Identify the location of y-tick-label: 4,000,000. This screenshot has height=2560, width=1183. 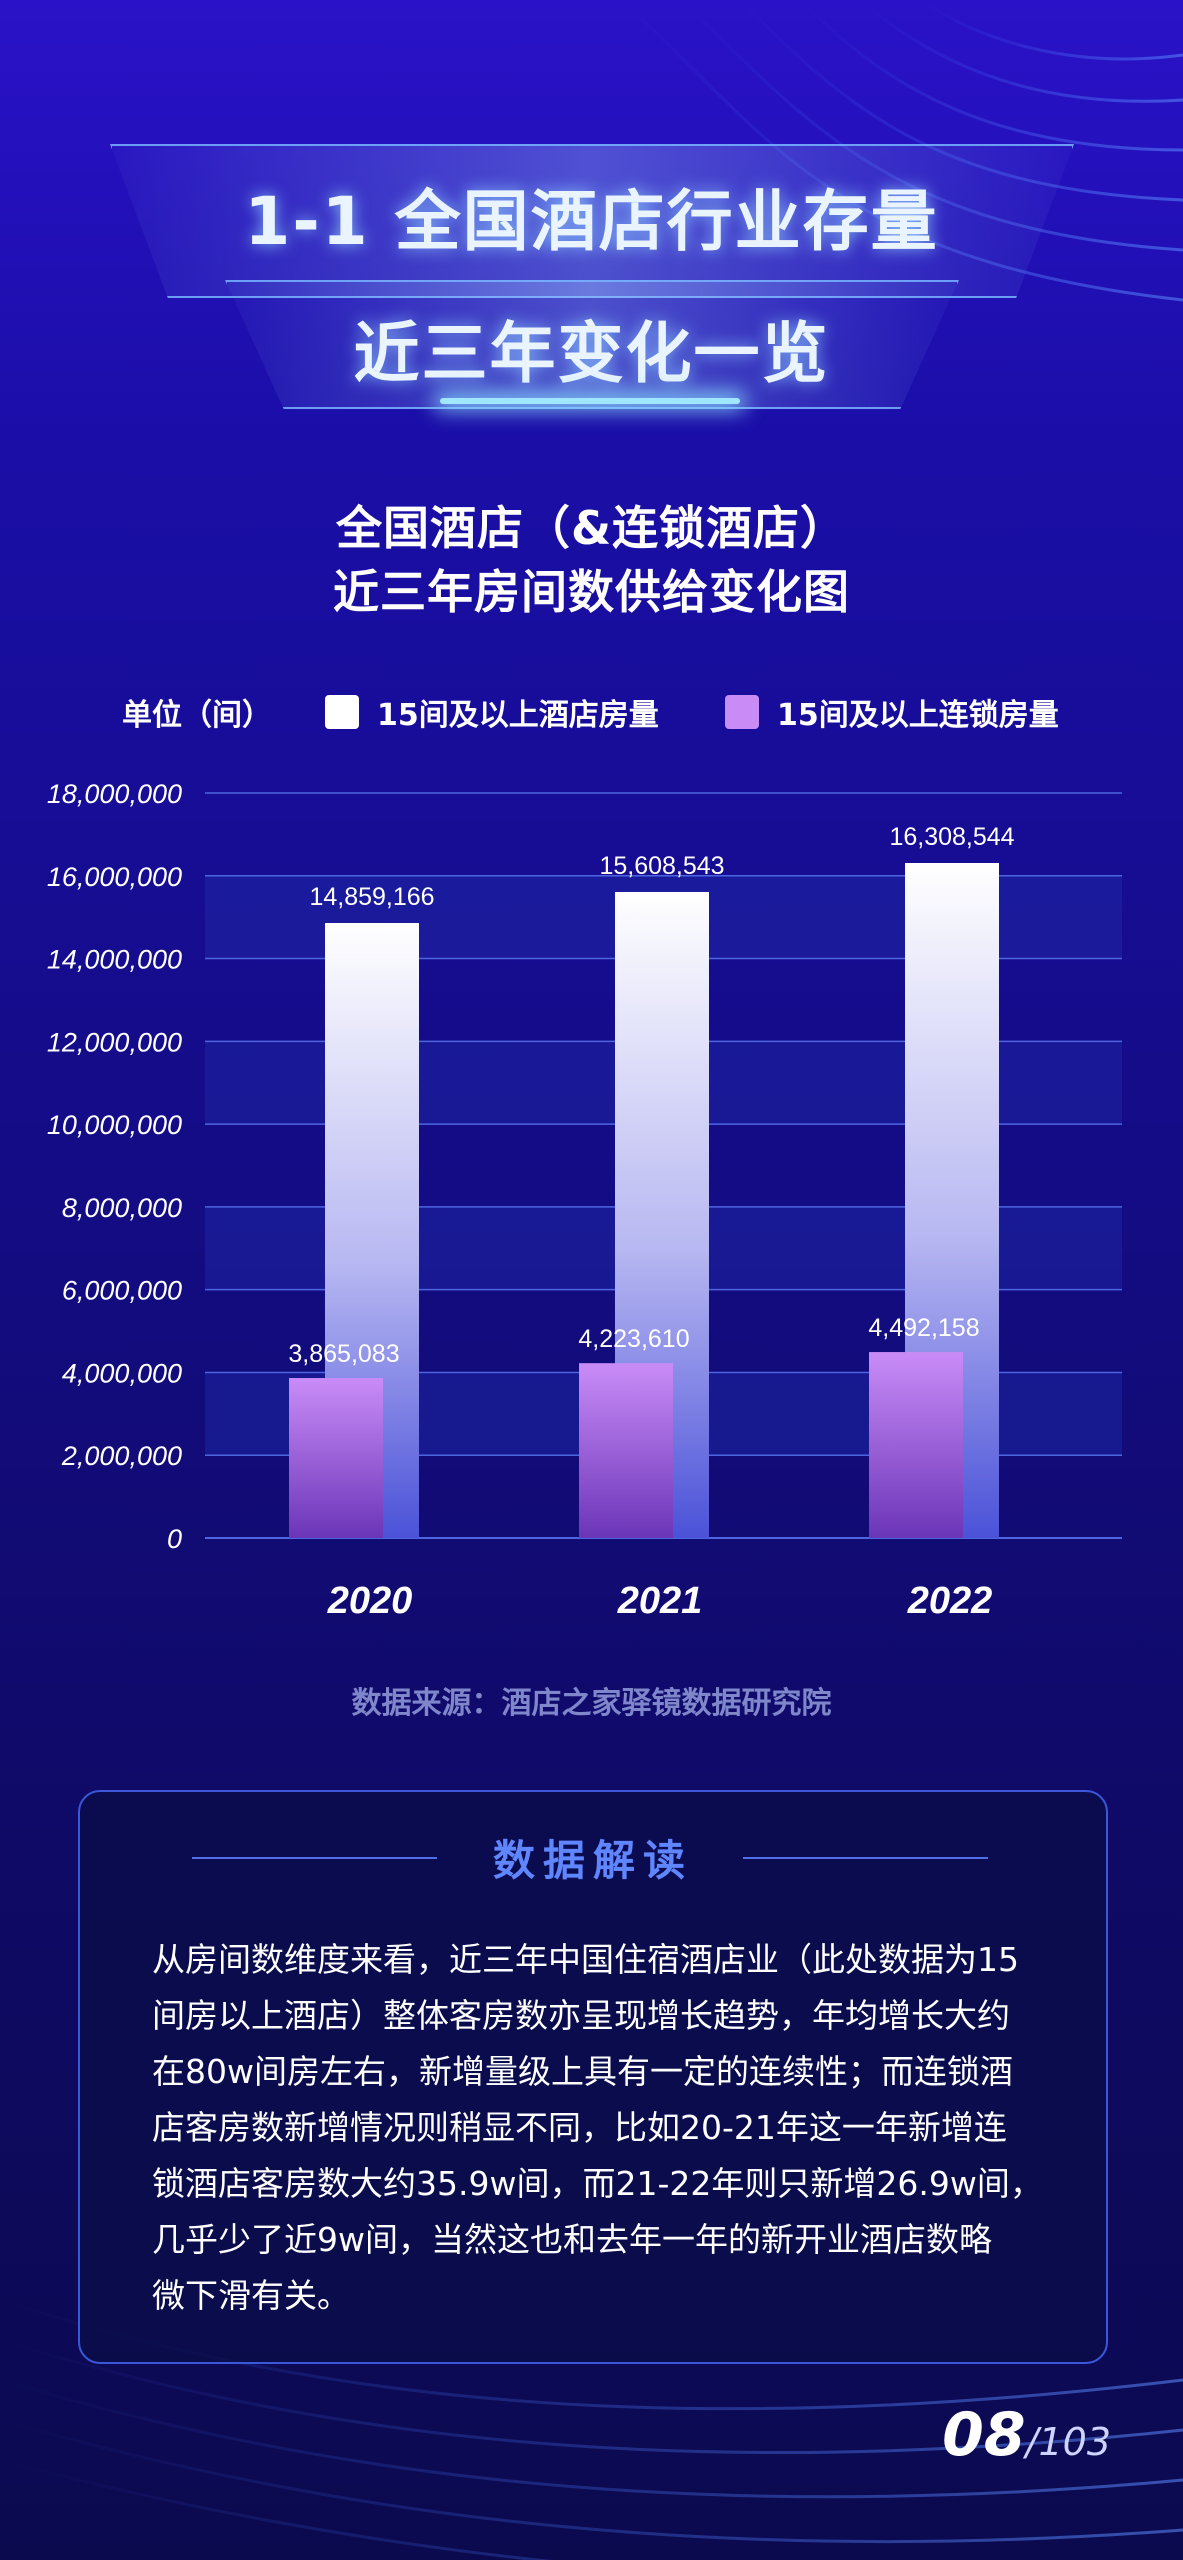
(122, 1373).